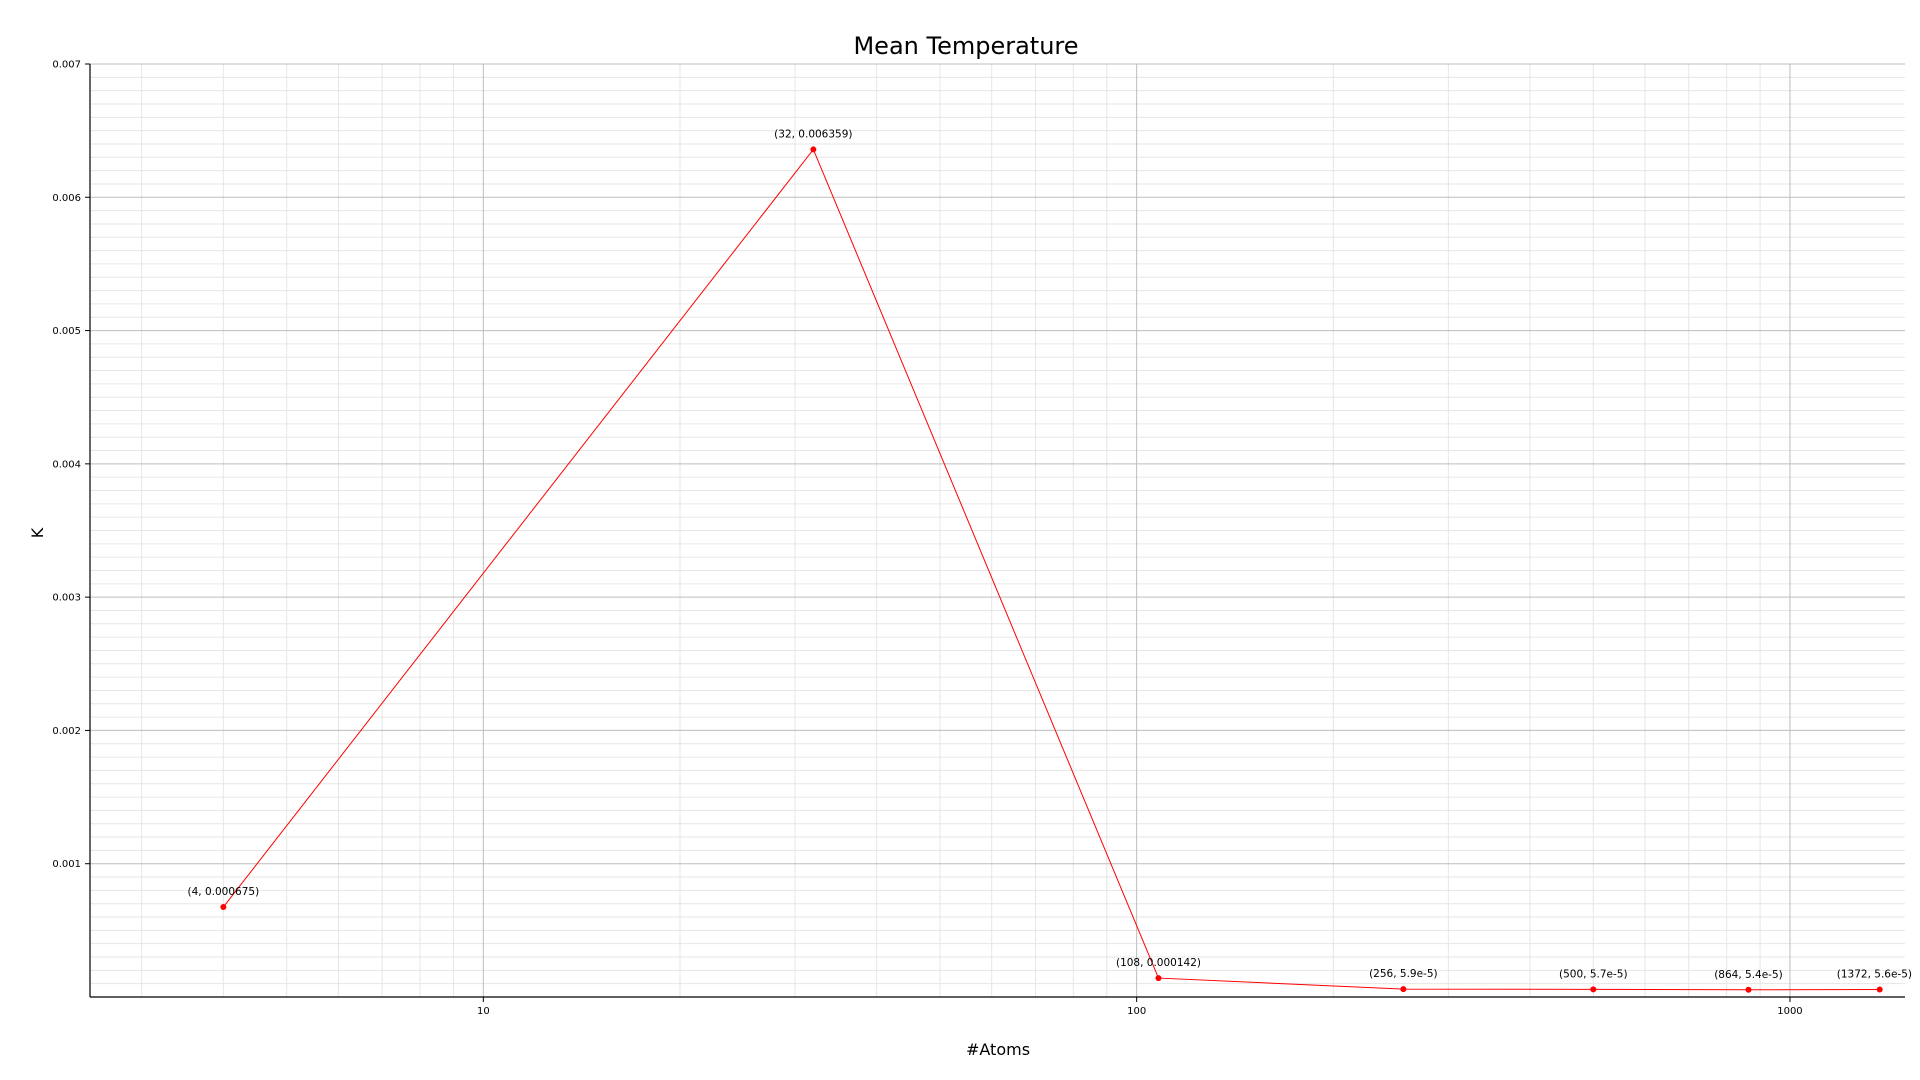 The image size is (1920, 1080). I want to click on y-tick-label: 0.002, so click(66, 731).